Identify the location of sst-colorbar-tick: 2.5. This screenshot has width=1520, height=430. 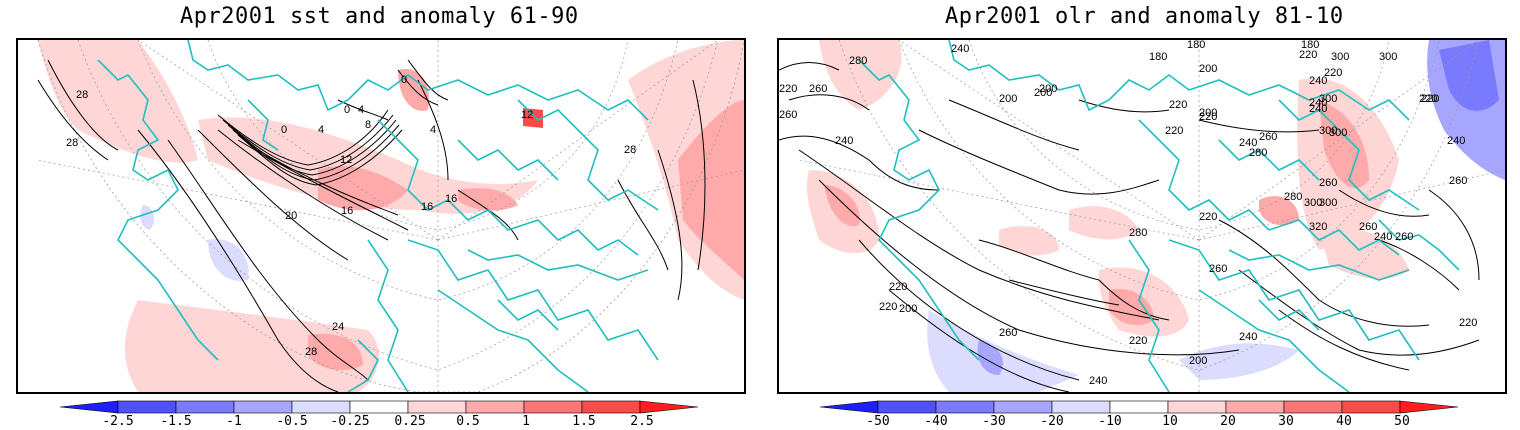
(642, 421).